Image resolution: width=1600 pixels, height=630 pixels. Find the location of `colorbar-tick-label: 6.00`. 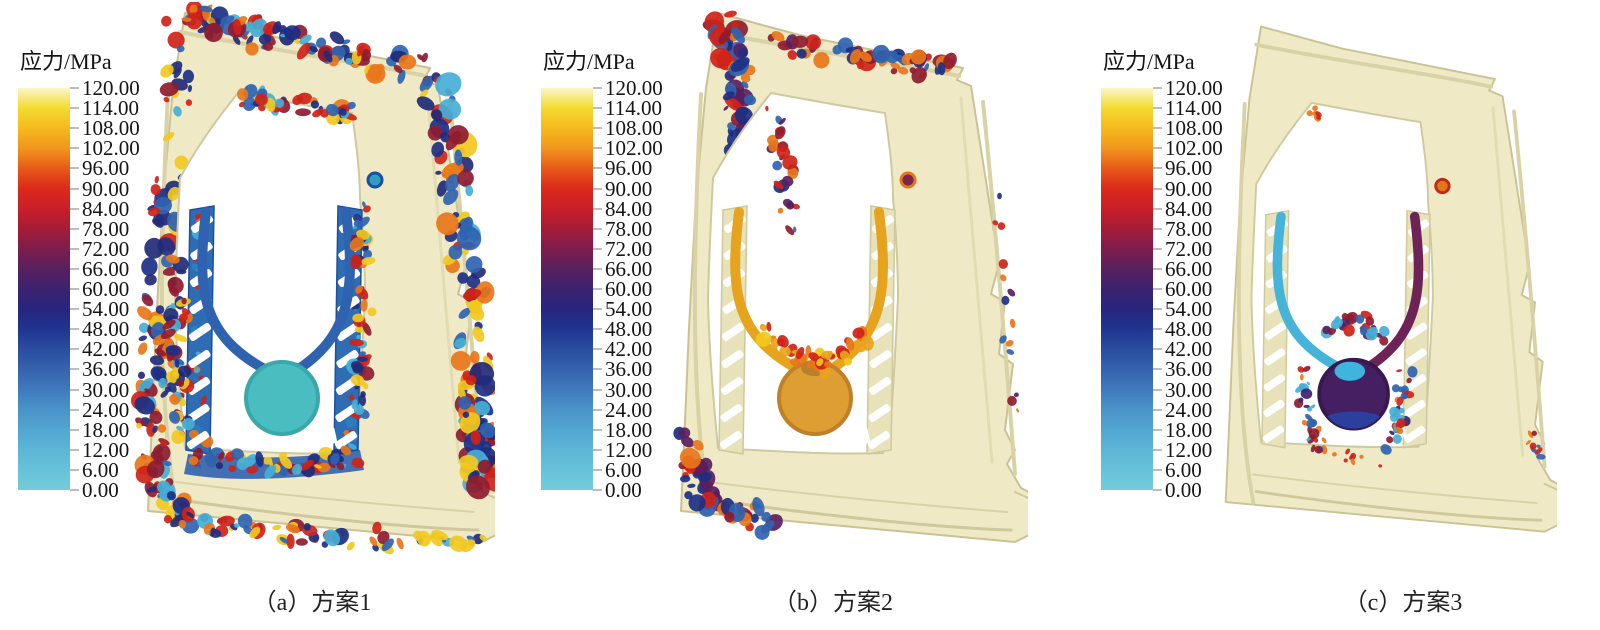

colorbar-tick-label: 6.00 is located at coordinates (623, 469).